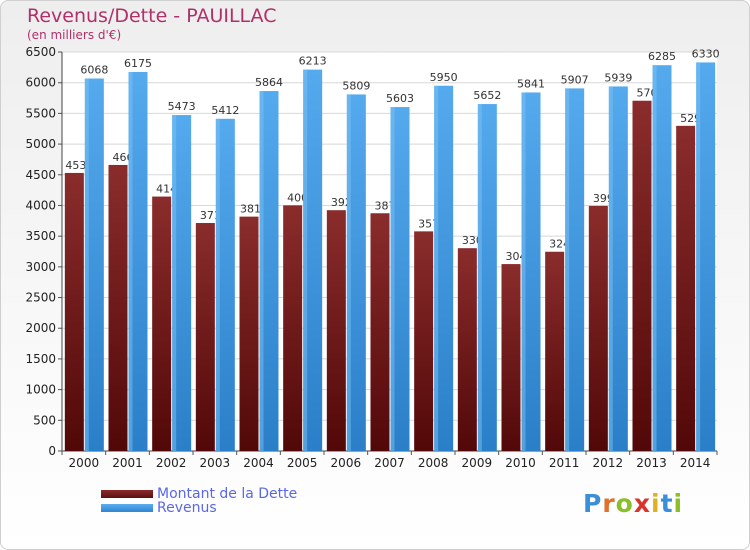 The image size is (750, 550). Describe the element at coordinates (341, 202) in the screenshot. I see `data-label-debt: 392` at that location.